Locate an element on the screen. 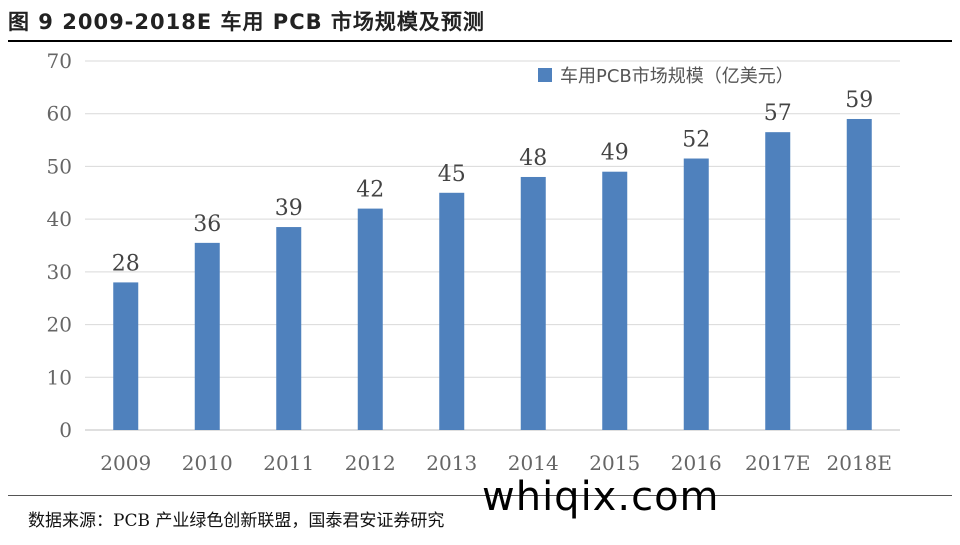 The height and width of the screenshot is (545, 960). x-tick-label: 2017E is located at coordinates (778, 463).